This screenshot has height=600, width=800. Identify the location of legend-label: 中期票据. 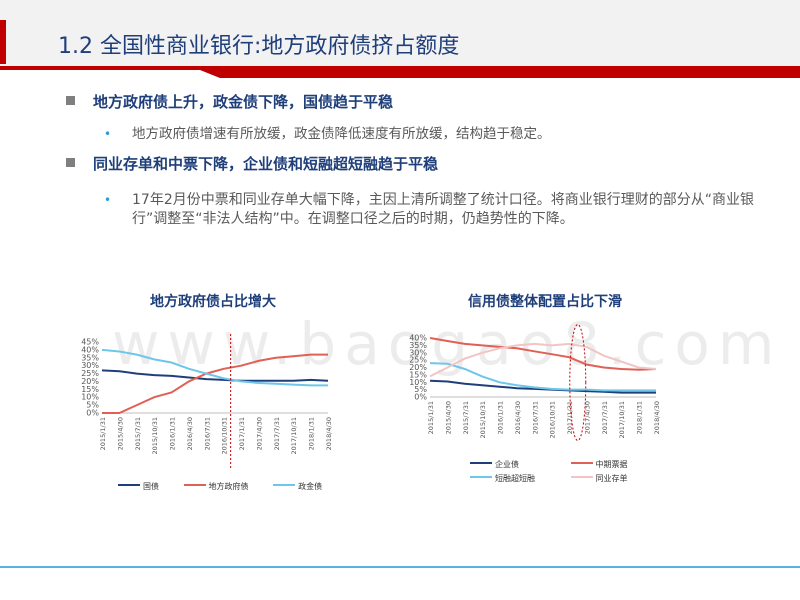
(611, 464).